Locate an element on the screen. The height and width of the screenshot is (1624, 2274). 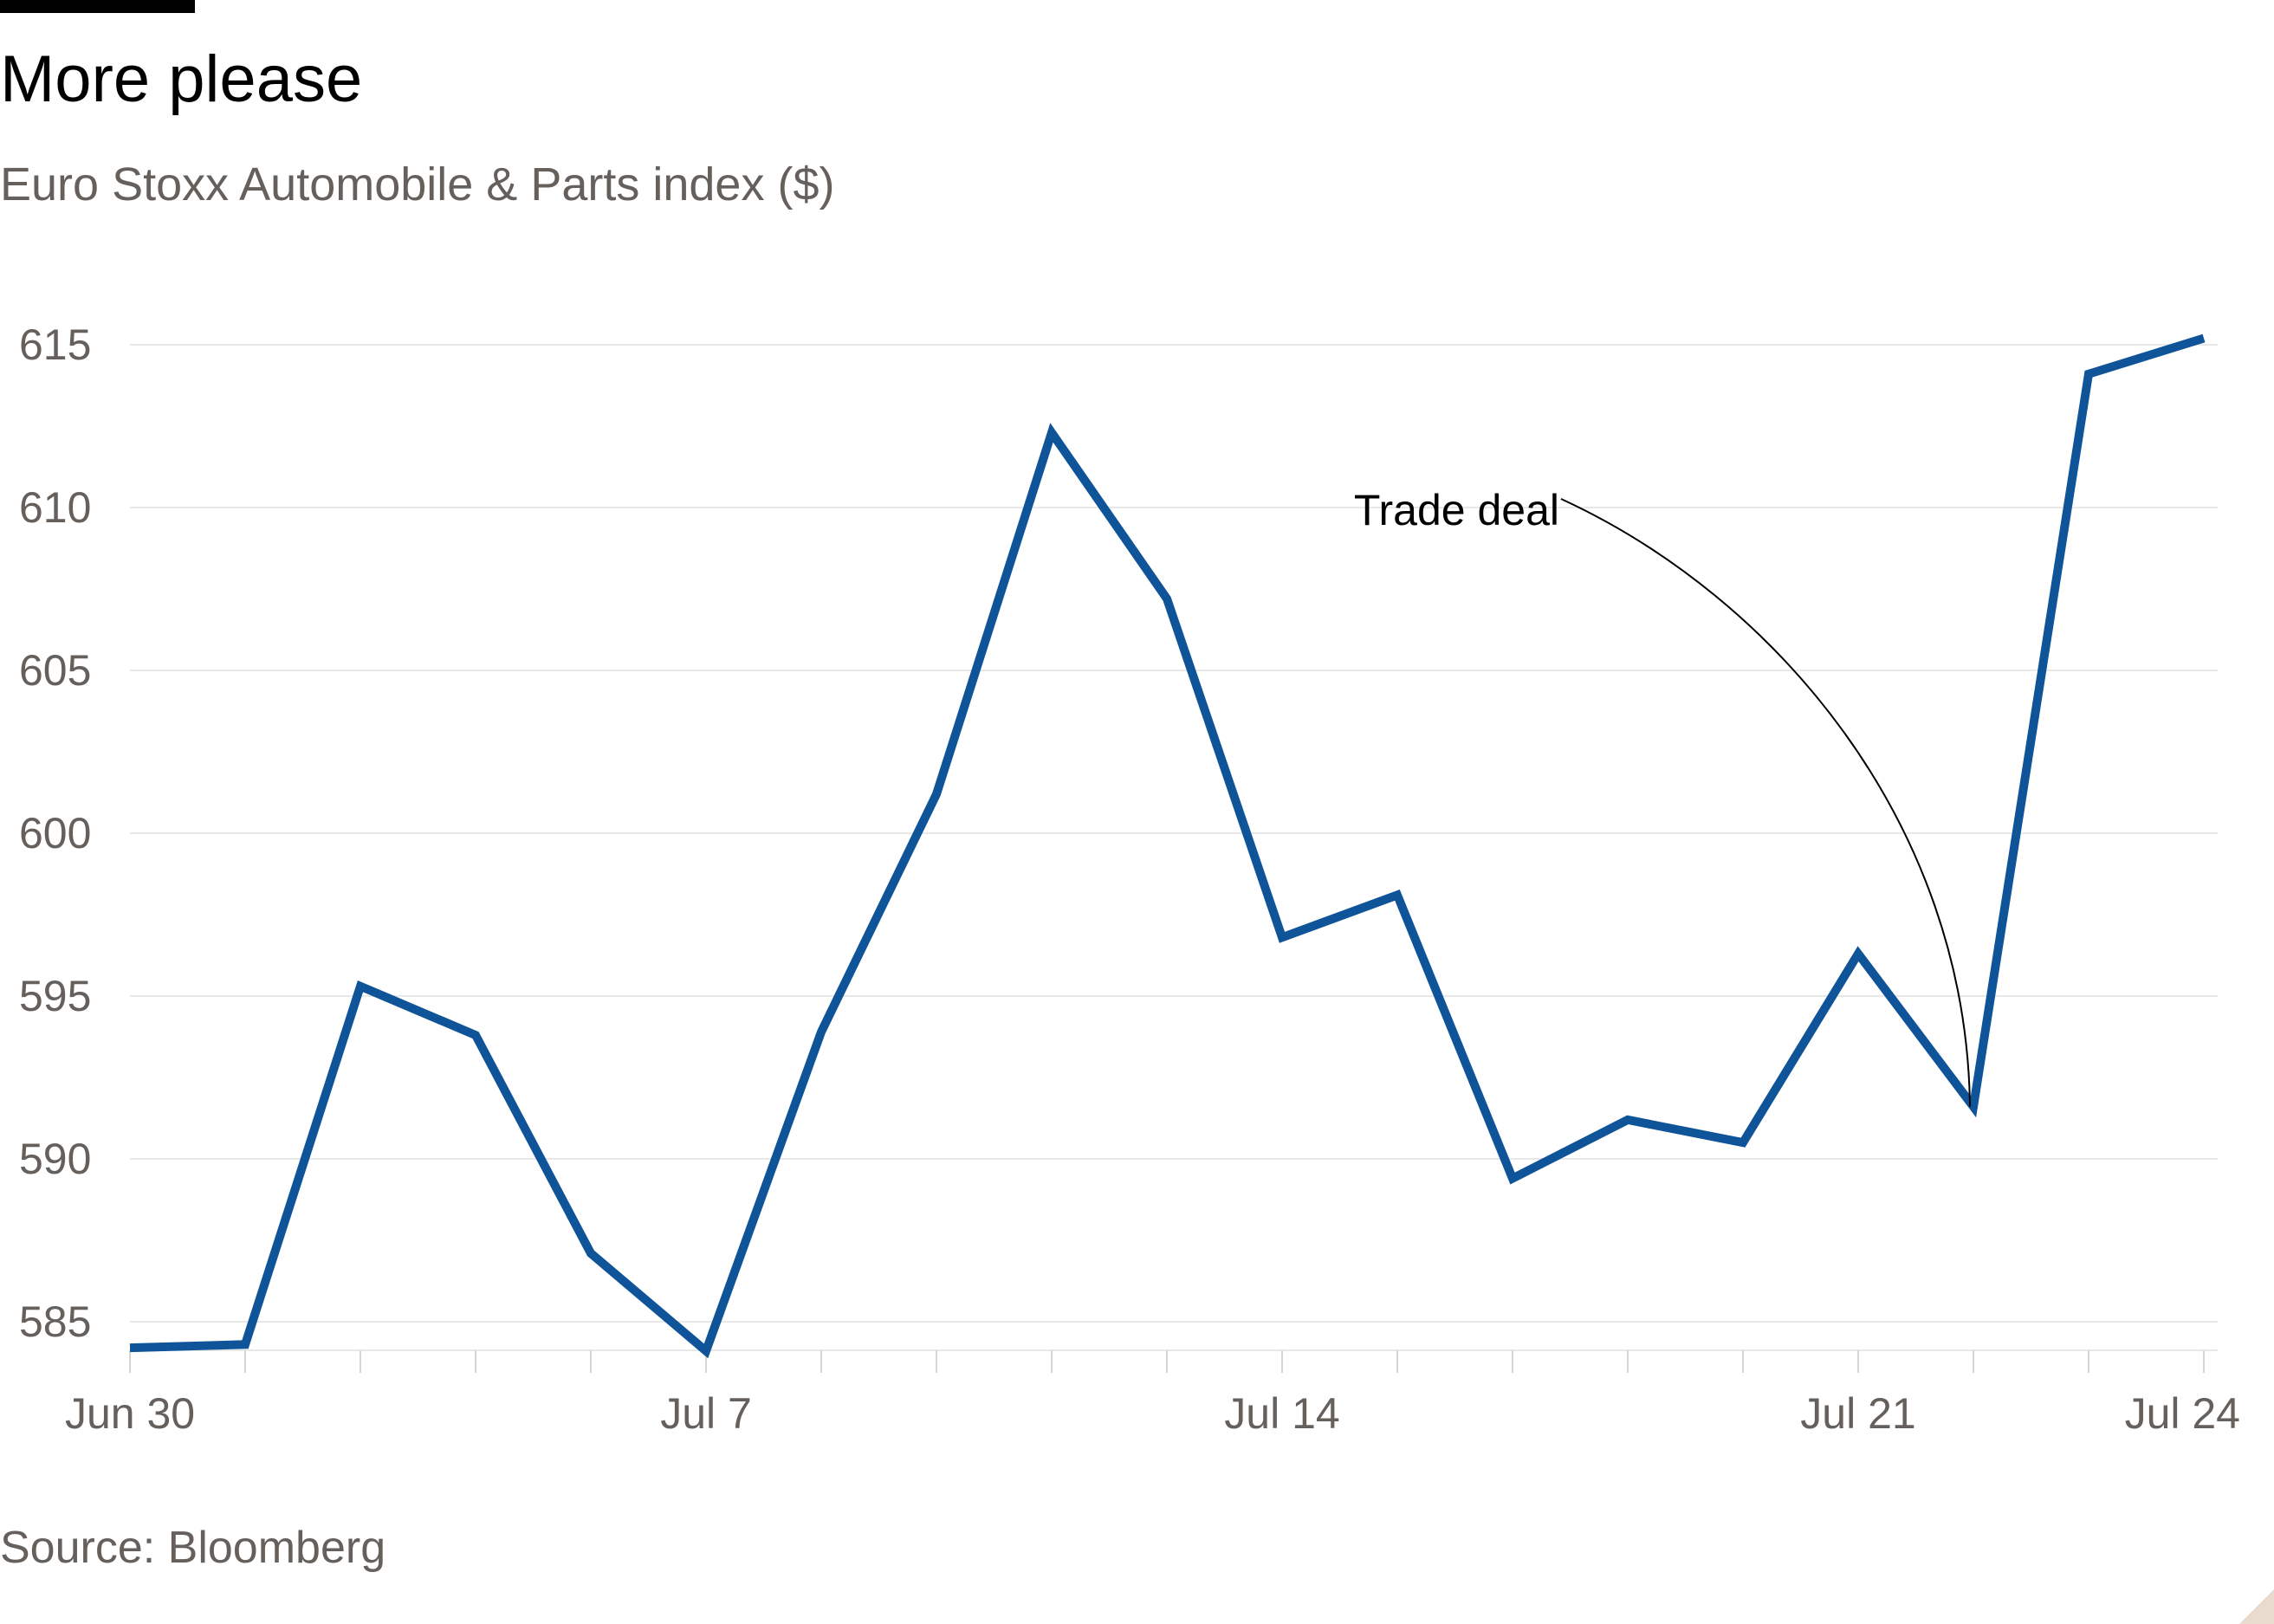
annotation-label: Trade deal is located at coordinates (1456, 510).